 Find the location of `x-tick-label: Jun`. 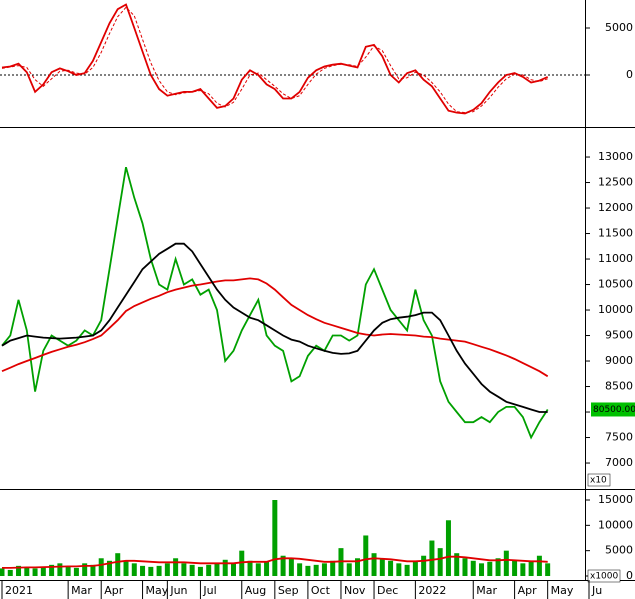

x-tick-label: Jun is located at coordinates (178, 590).